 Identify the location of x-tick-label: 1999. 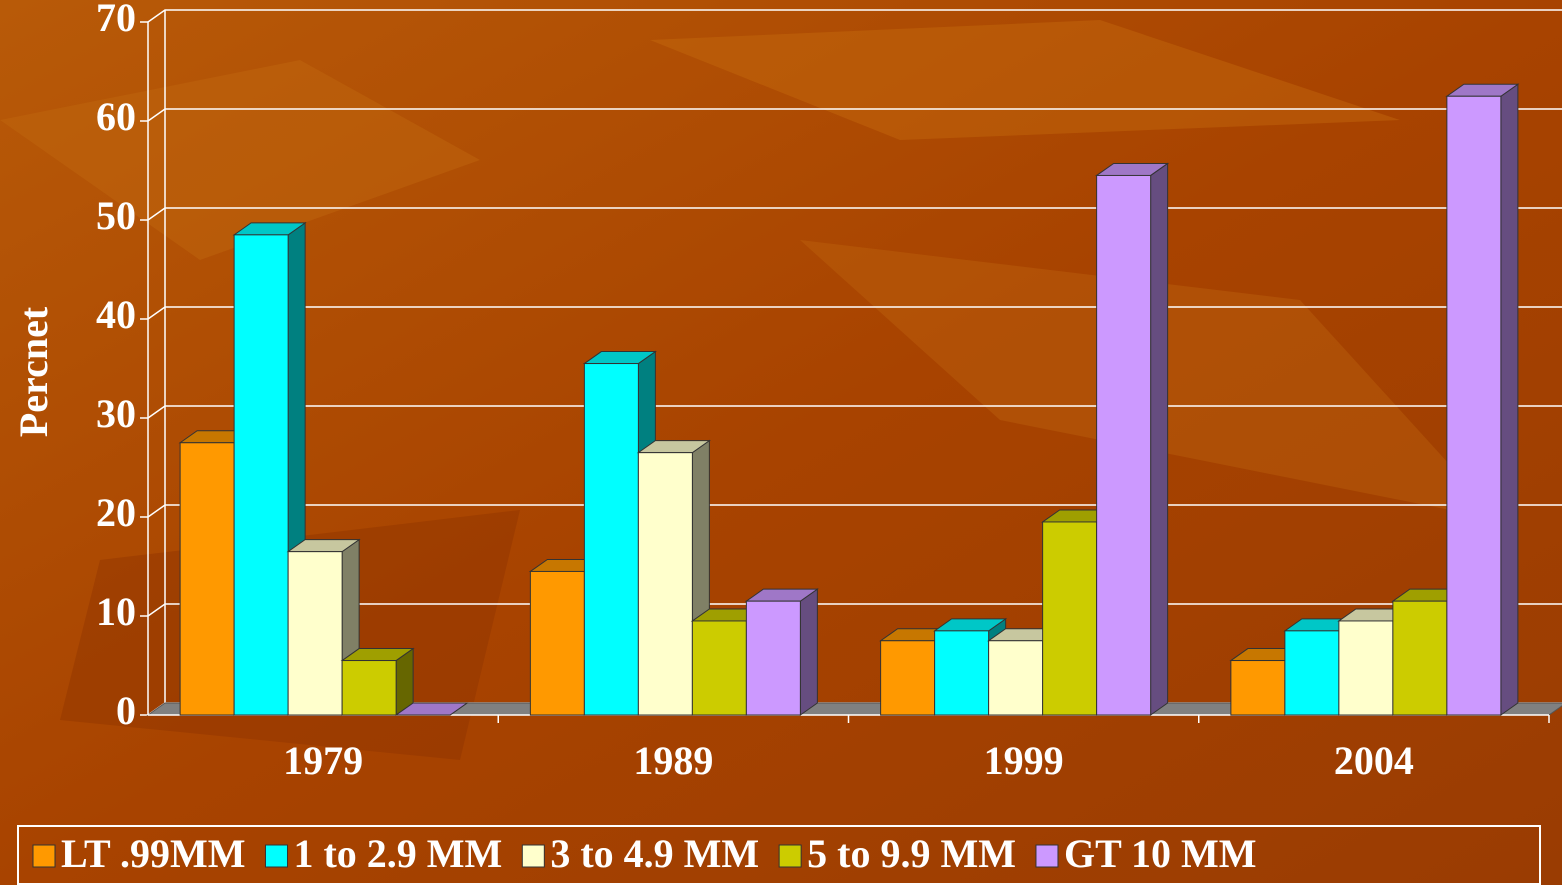
(1024, 760).